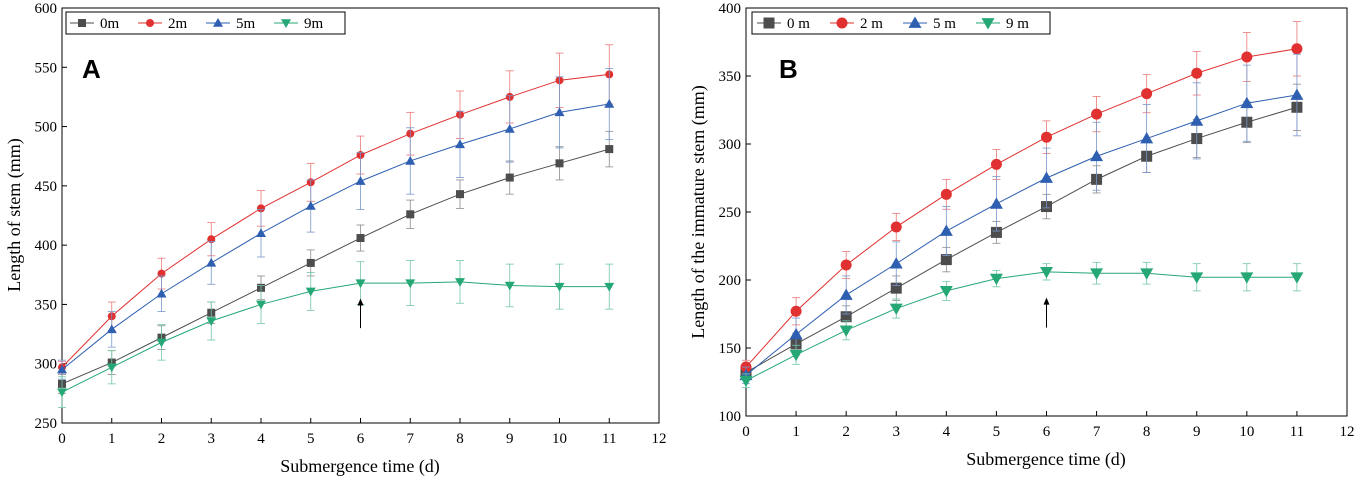 The width and height of the screenshot is (1358, 480). I want to click on y-axis-label-a: Length of stem (mm), so click(14, 214).